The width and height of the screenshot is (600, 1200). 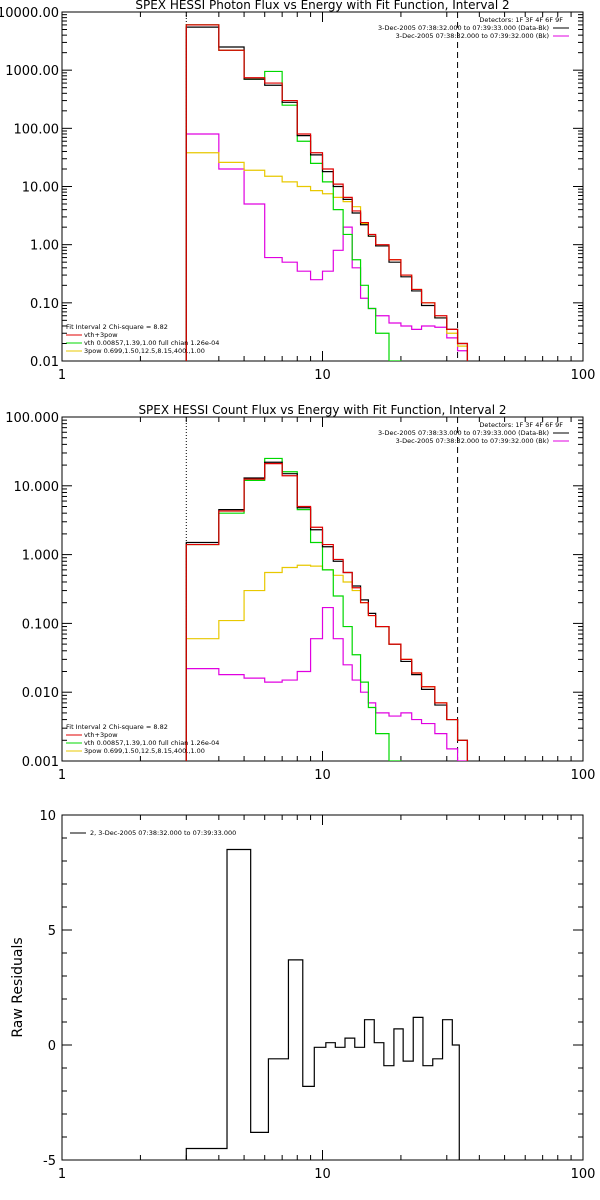 I want to click on panel-3-y-tick-label: -5, so click(x=49, y=1161).